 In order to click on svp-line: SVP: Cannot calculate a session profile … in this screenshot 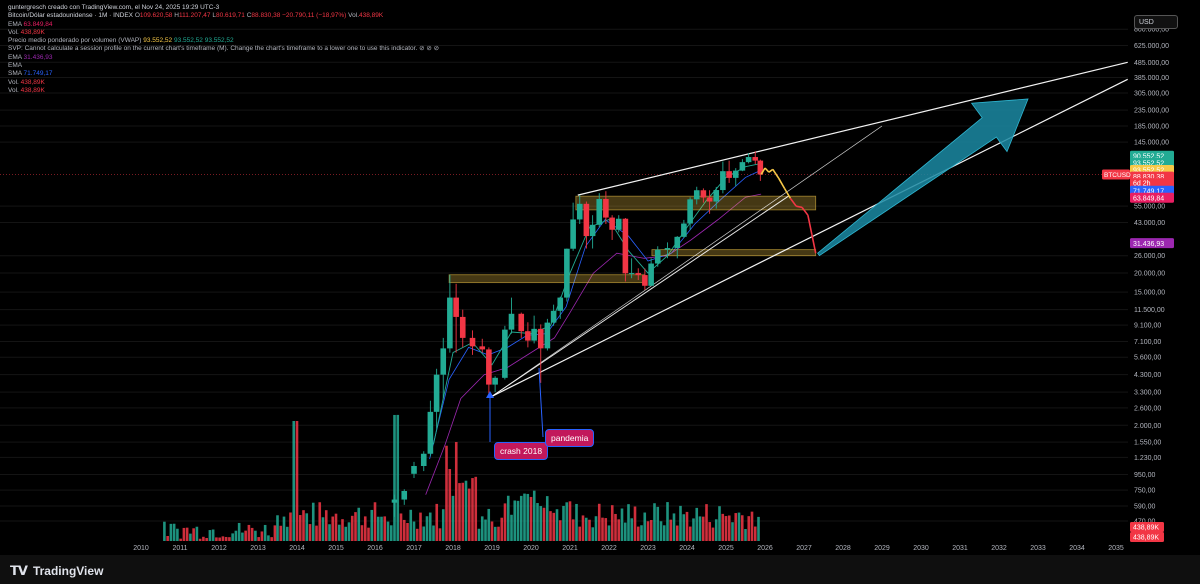, I will do `click(223, 49)`.